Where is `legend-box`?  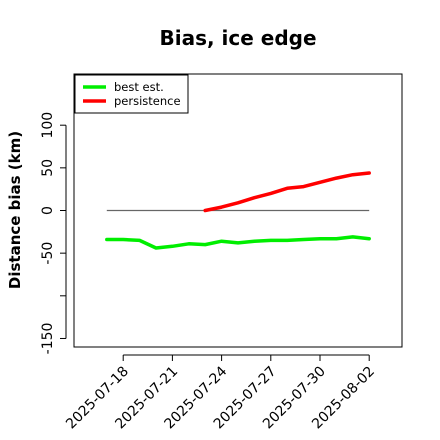 legend-box is located at coordinates (131, 94).